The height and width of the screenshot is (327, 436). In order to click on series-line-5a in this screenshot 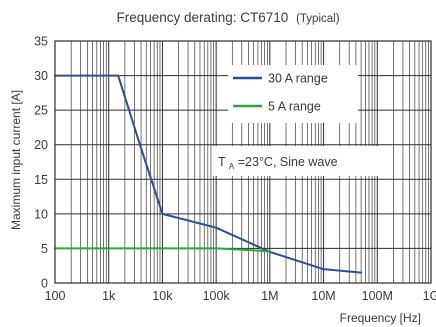, I will do `click(162, 250)`.